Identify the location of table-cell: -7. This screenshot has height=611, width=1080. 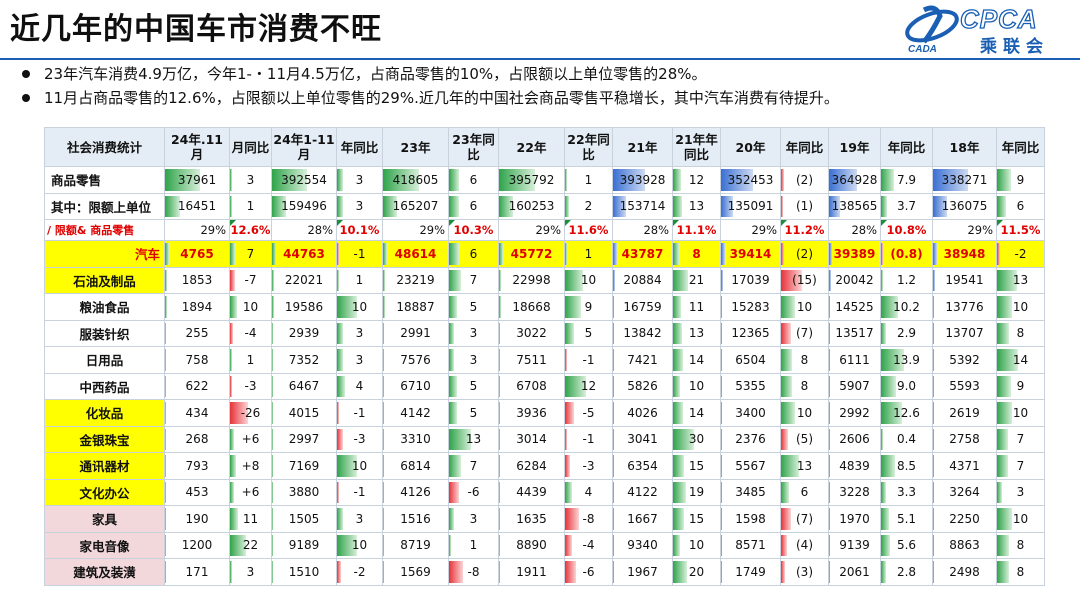
(250, 280).